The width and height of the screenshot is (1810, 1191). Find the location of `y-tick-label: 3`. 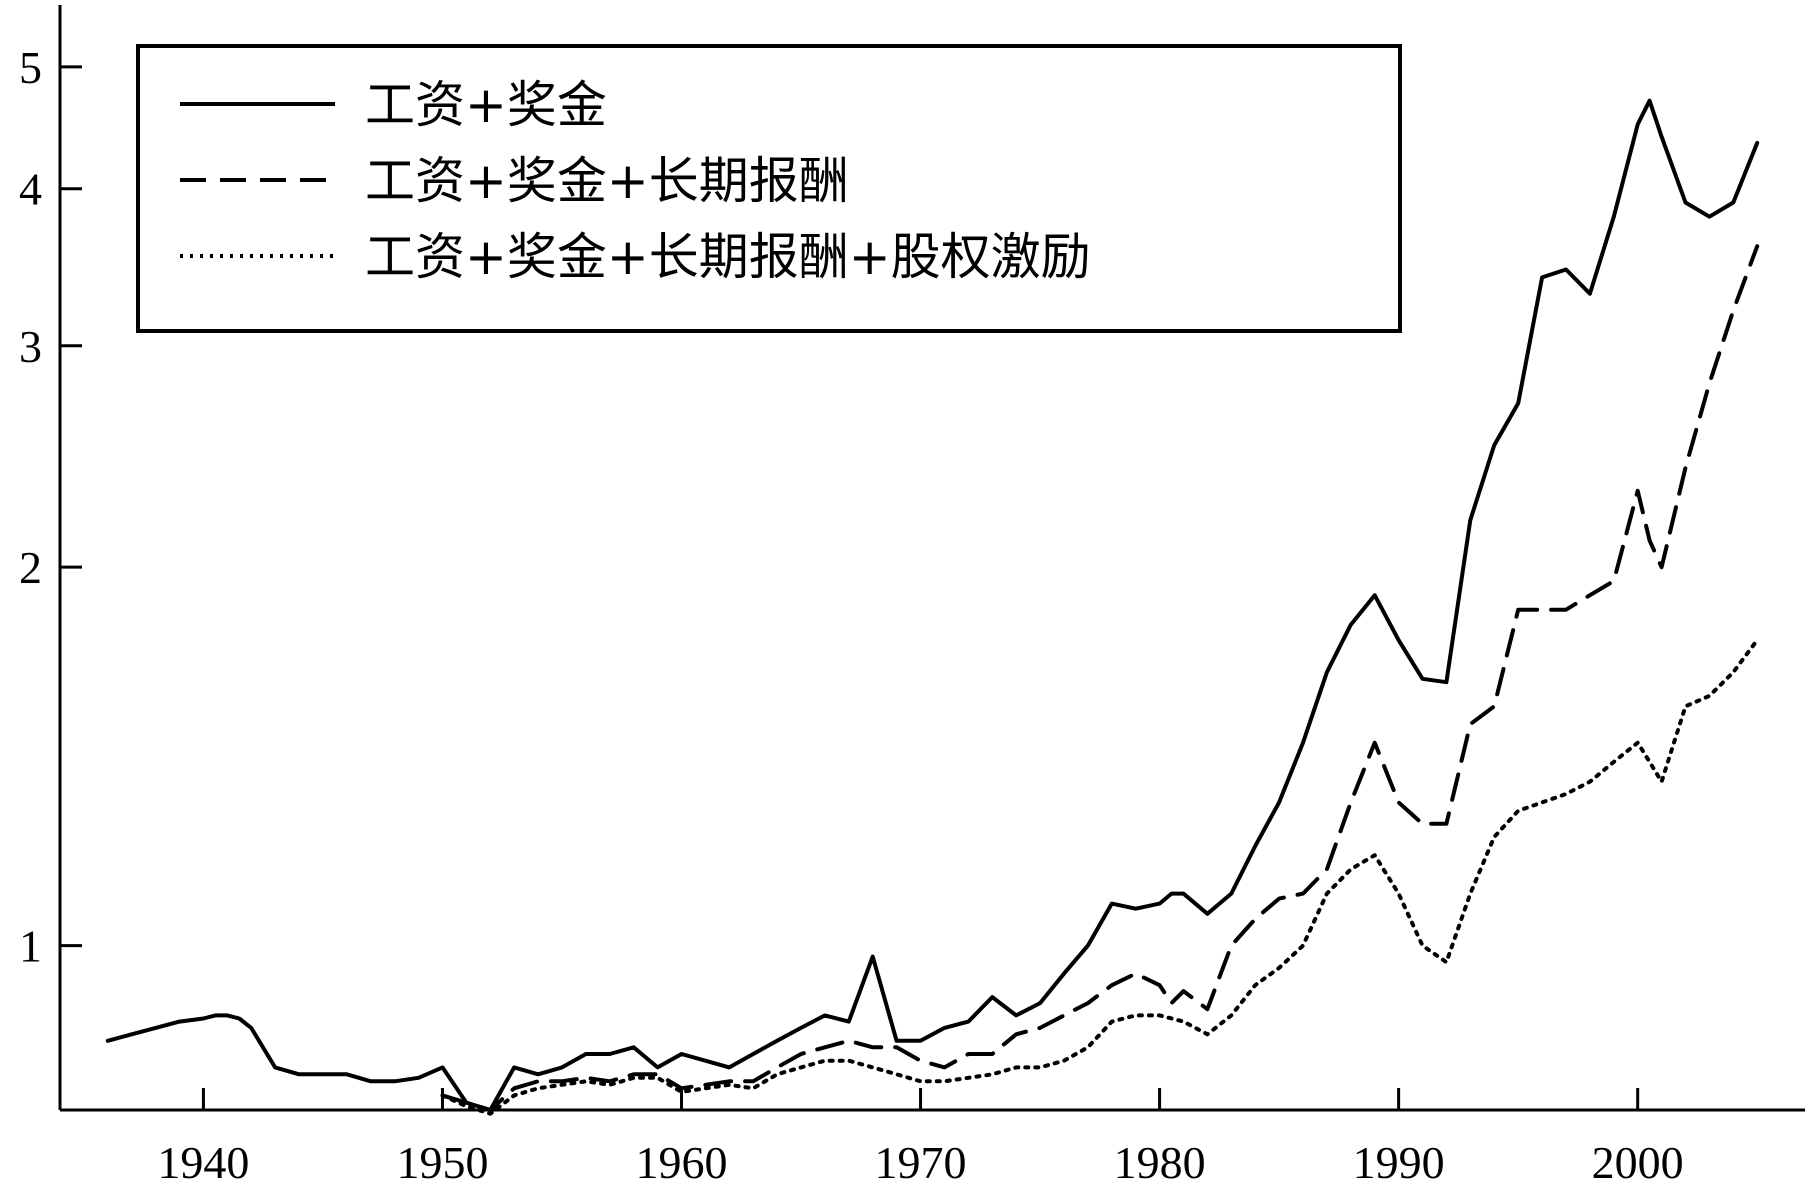

y-tick-label: 3 is located at coordinates (30, 346).